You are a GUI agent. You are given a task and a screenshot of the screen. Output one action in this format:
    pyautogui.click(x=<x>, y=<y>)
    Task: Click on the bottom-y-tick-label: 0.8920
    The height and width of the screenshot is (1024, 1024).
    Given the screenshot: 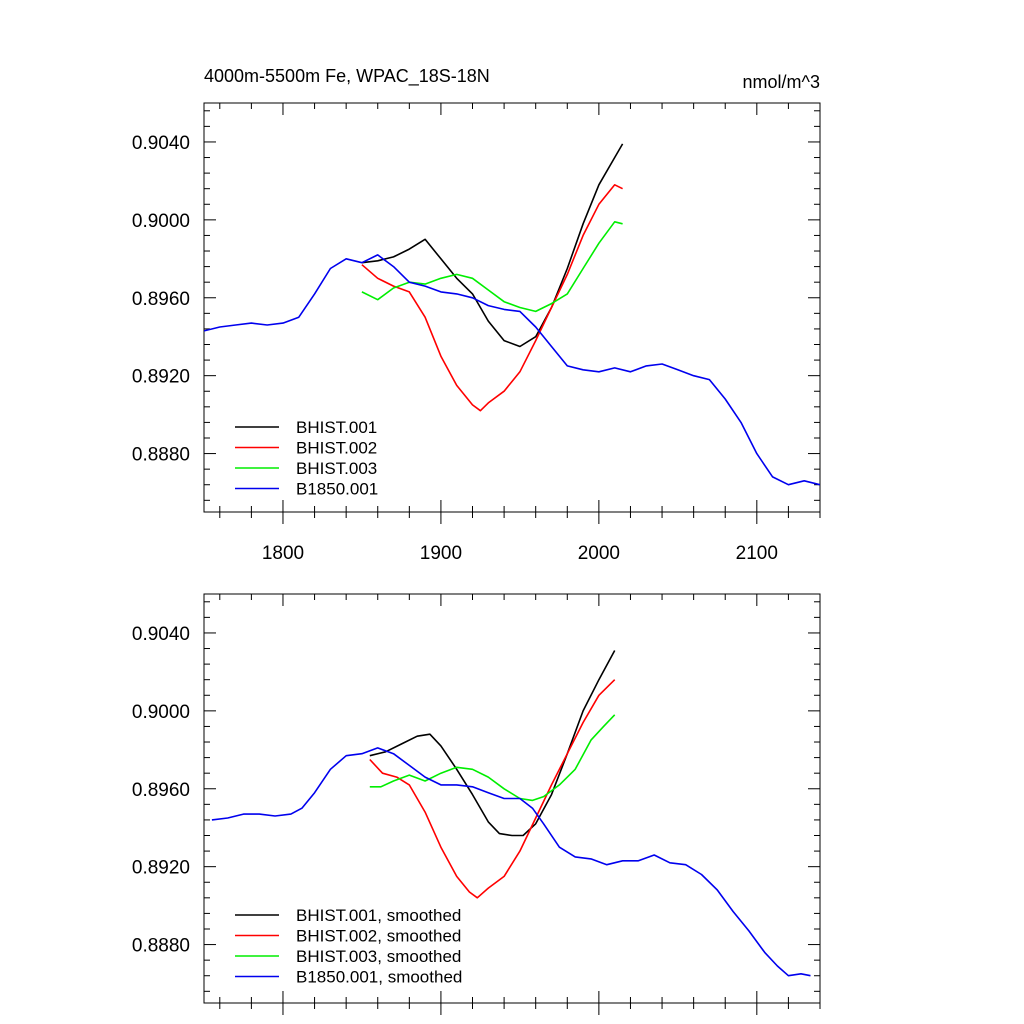 What is the action you would take?
    pyautogui.click(x=161, y=868)
    